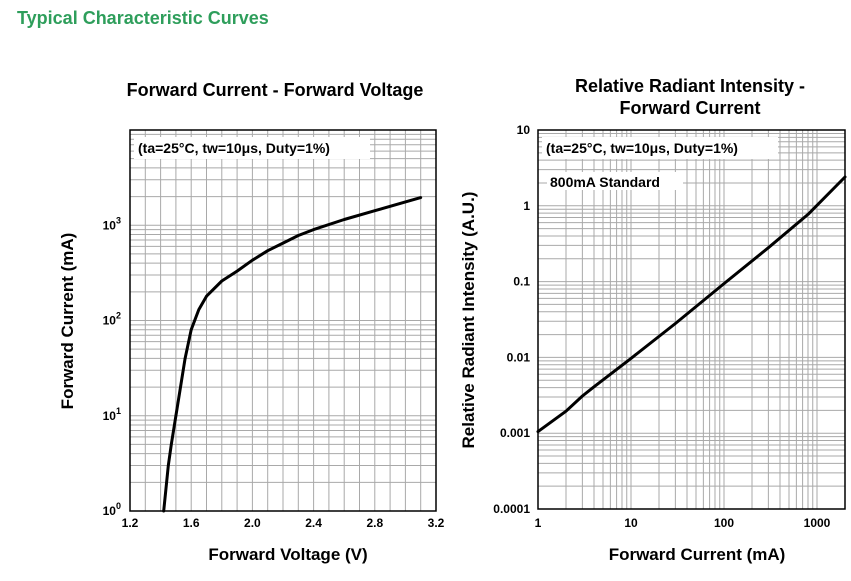 Image resolution: width=851 pixels, height=581 pixels. I want to click on chart2-xtick-label: 1, so click(538, 523).